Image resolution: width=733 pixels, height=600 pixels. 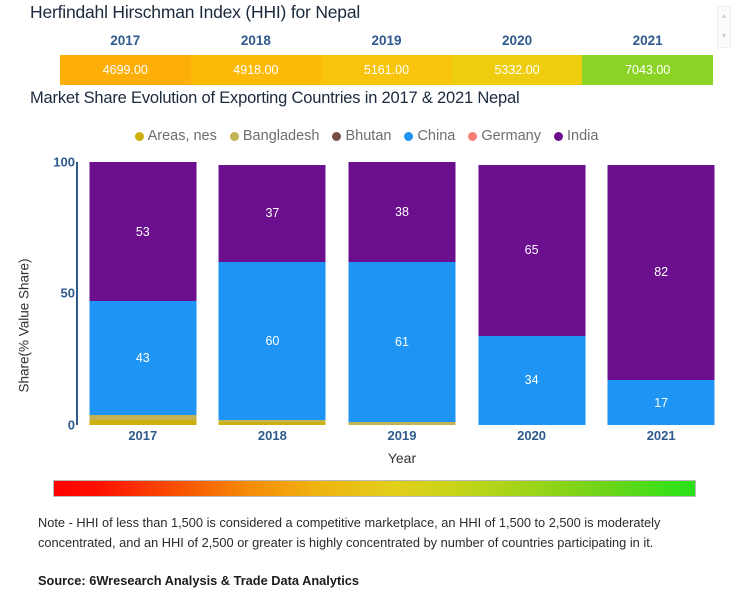 I want to click on hhi-value: 4699.00, so click(x=125, y=70).